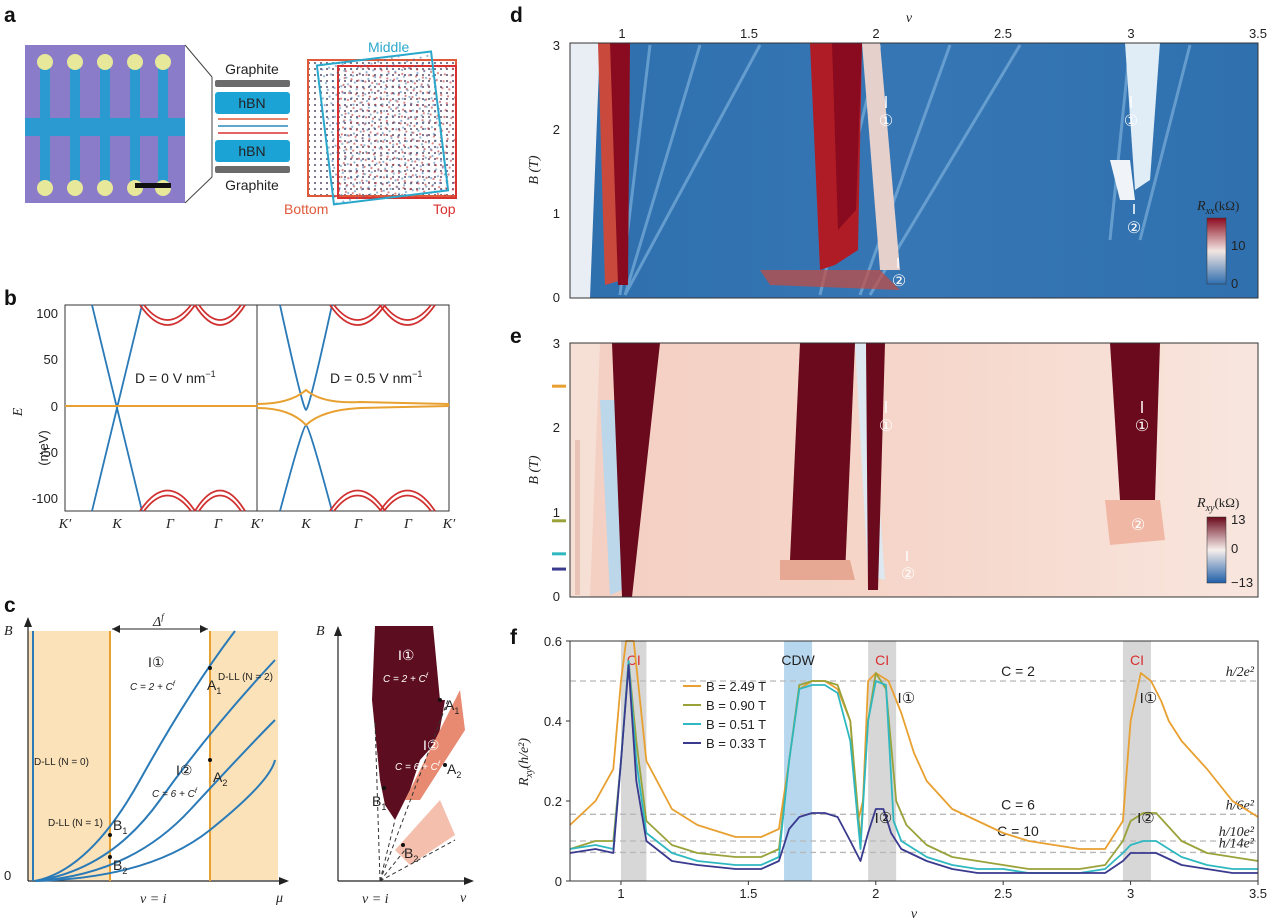 The width and height of the screenshot is (1269, 921). I want to click on d-ytick-1: 1, so click(556, 213).